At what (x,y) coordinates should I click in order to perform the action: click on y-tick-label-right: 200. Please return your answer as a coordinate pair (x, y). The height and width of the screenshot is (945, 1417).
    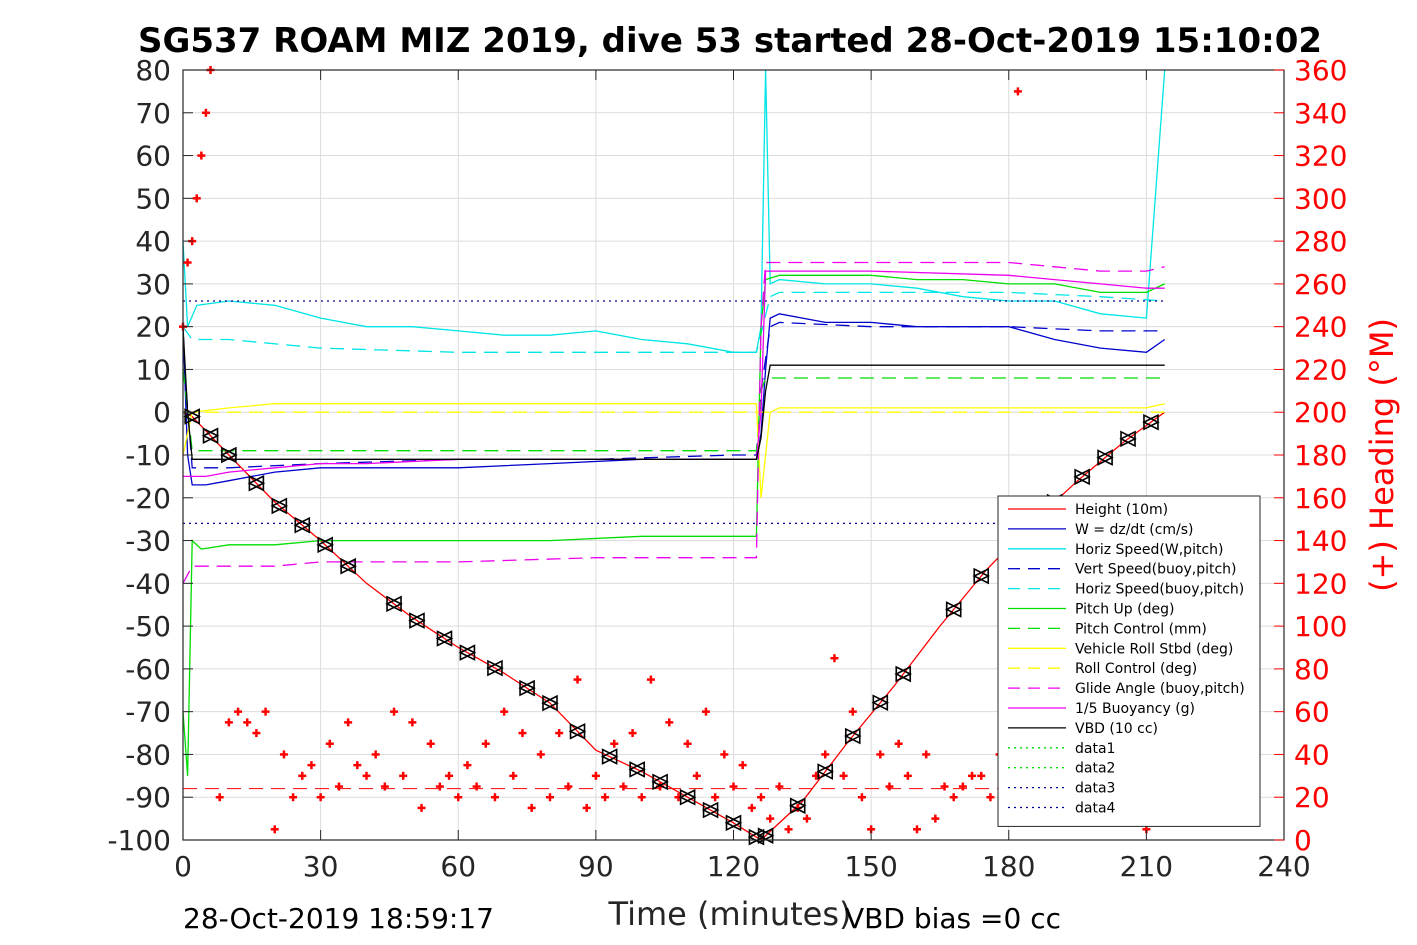
    Looking at the image, I should click on (1320, 412).